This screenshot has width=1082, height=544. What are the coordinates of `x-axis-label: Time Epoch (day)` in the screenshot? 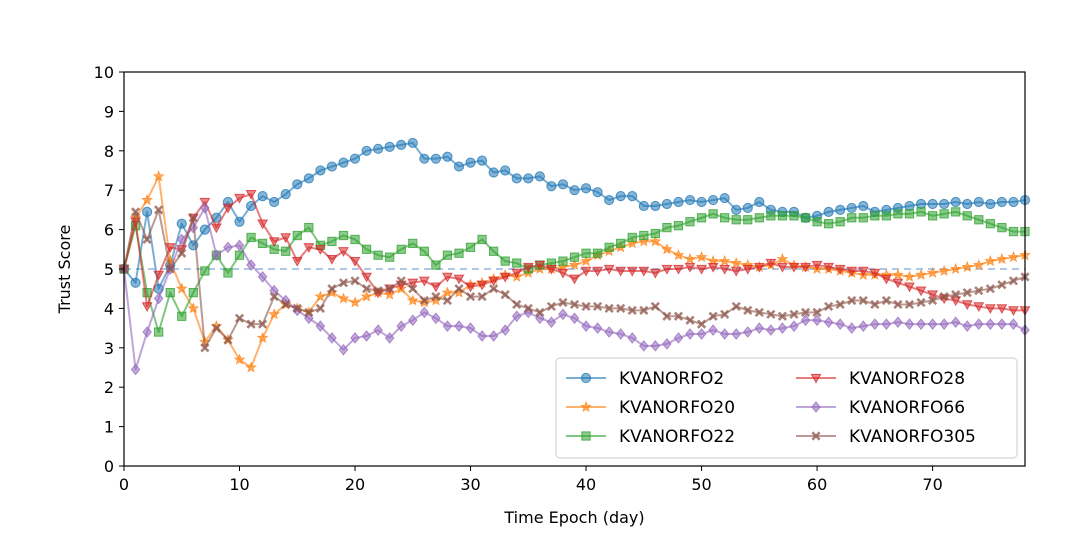 It's located at (573, 517).